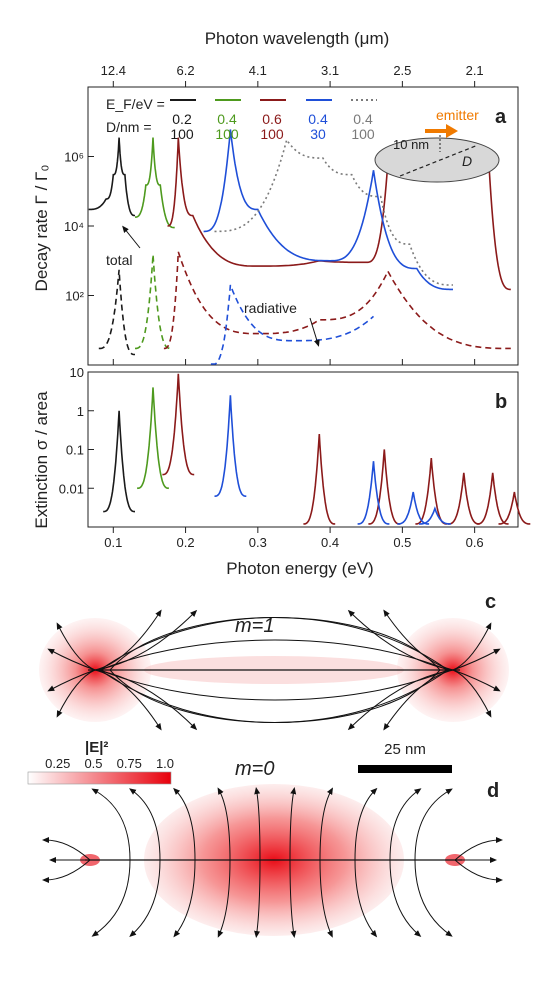 Image resolution: width=545 pixels, height=986 pixels. I want to click on legend-ef-value: 0.2, so click(182, 119).